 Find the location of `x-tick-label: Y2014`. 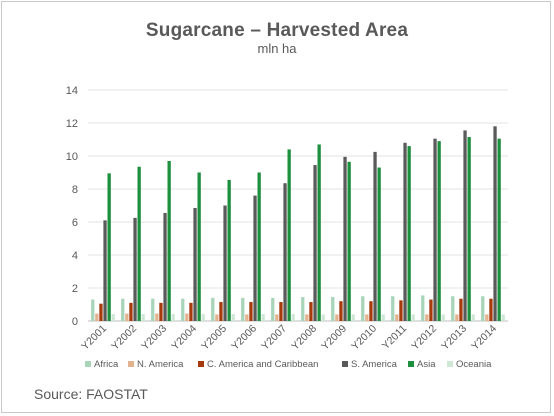

x-tick-label: Y2014 is located at coordinates (484, 338).